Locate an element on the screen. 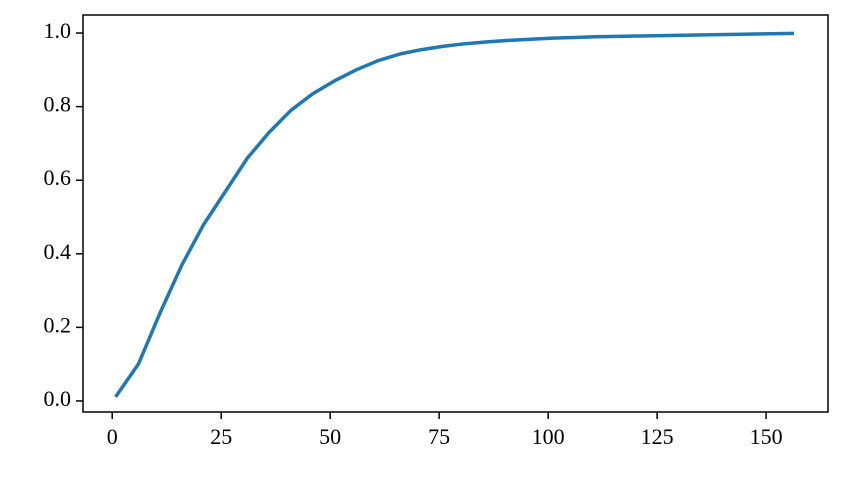 This screenshot has height=481, width=850. x-tick-label: 25 is located at coordinates (221, 436).